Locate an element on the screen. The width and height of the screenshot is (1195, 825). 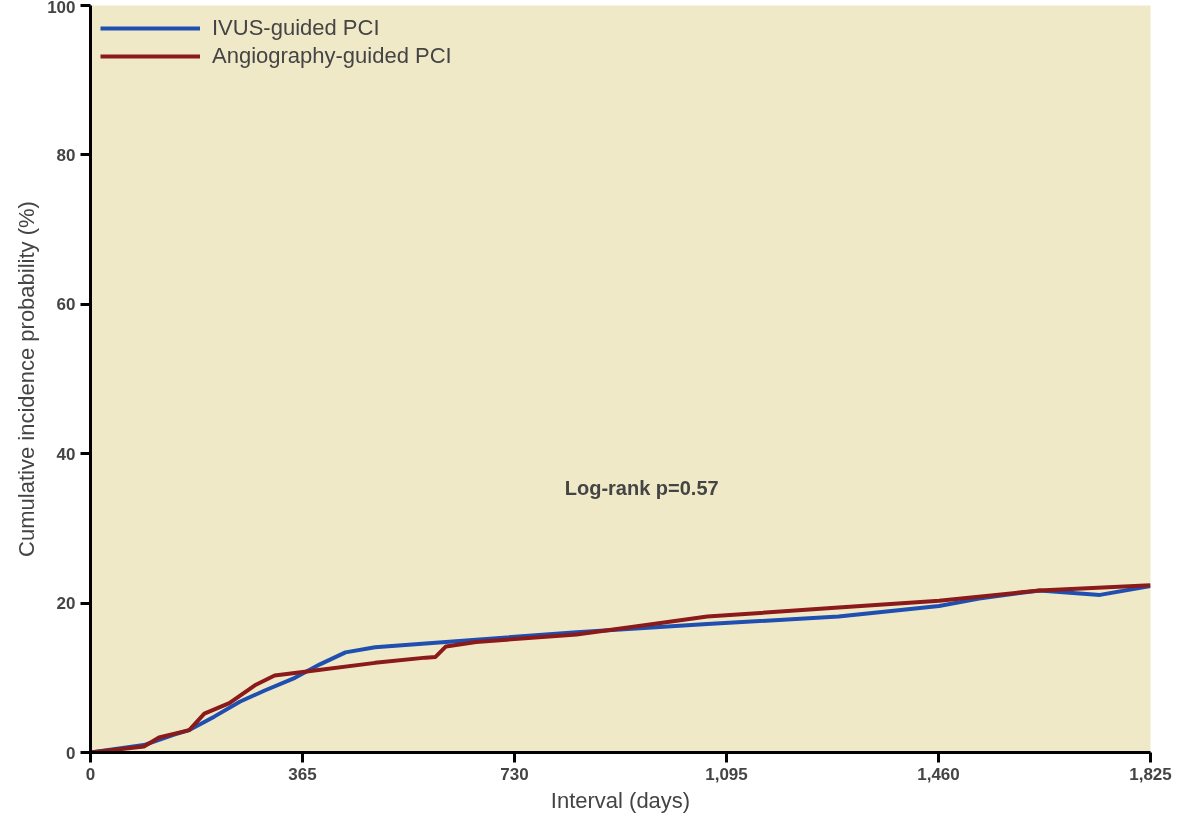
y-tick-label: 100 is located at coordinates (61, 8).